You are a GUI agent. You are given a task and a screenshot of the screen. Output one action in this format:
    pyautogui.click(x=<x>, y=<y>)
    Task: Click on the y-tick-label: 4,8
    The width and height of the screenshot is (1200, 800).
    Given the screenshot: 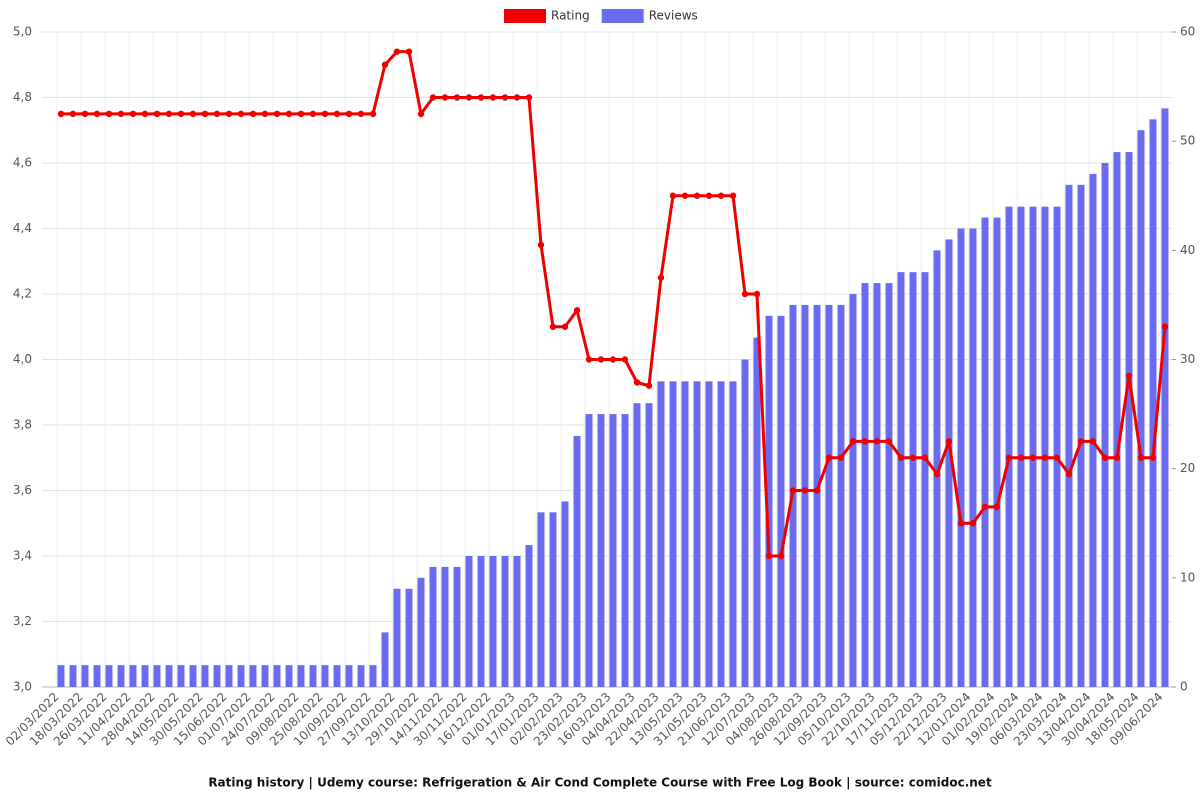 What is the action you would take?
    pyautogui.click(x=22, y=97)
    